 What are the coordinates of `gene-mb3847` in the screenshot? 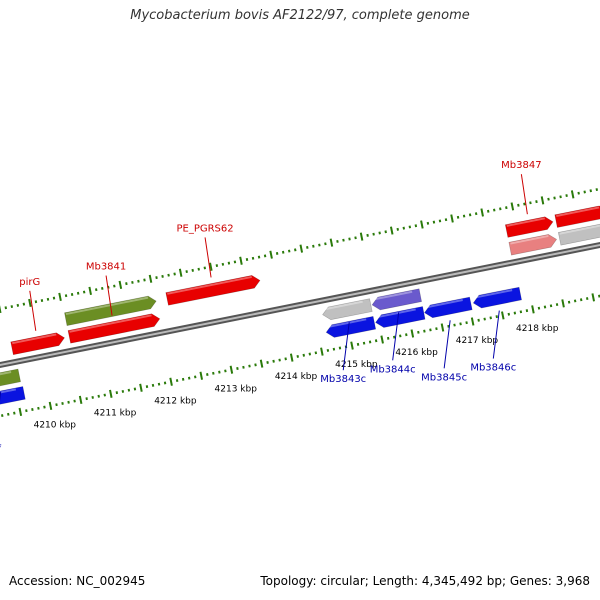 It's located at (529, 227).